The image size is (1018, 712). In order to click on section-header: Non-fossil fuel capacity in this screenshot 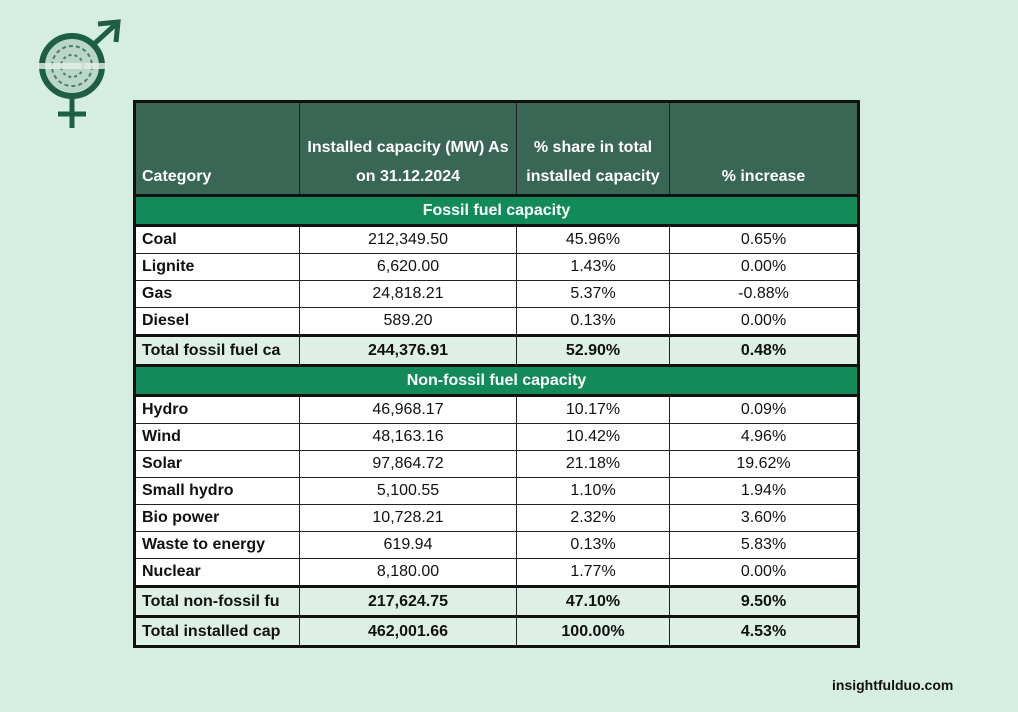, I will do `click(496, 380)`.